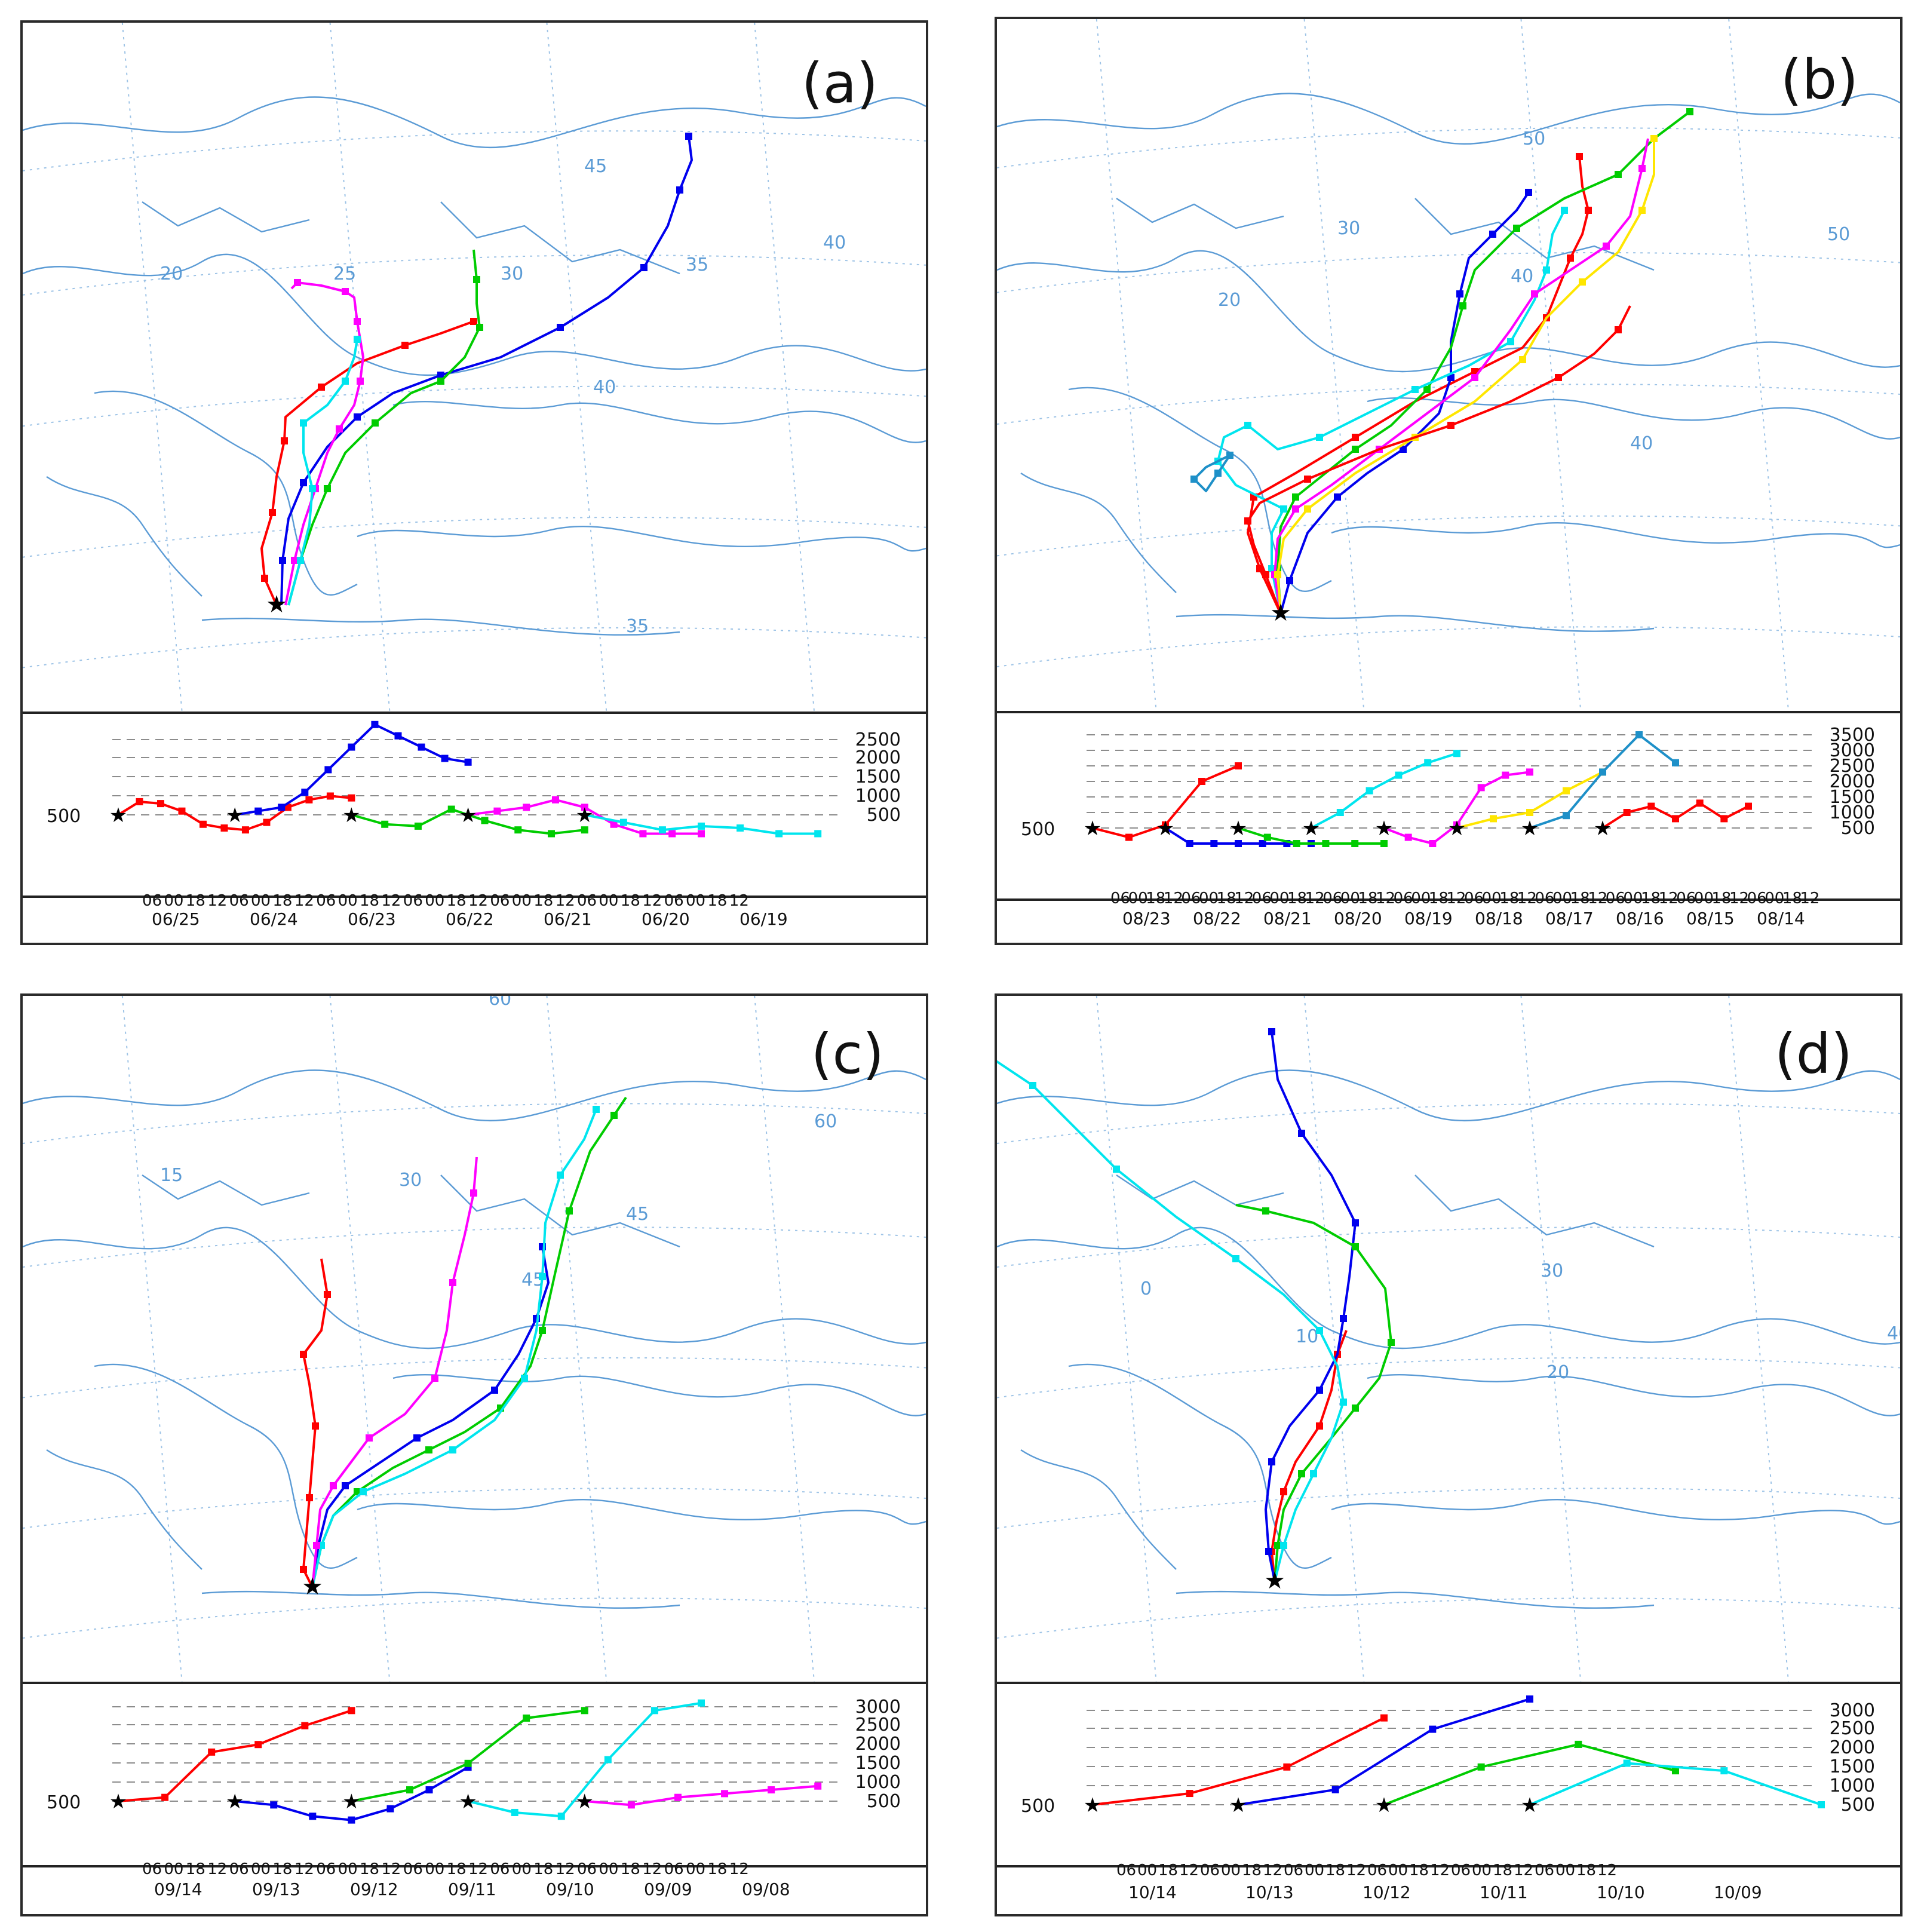 The height and width of the screenshot is (1932, 1924). What do you see at coordinates (239, 1869) in the screenshot?
I see `time-hour-c-4: 06` at bounding box center [239, 1869].